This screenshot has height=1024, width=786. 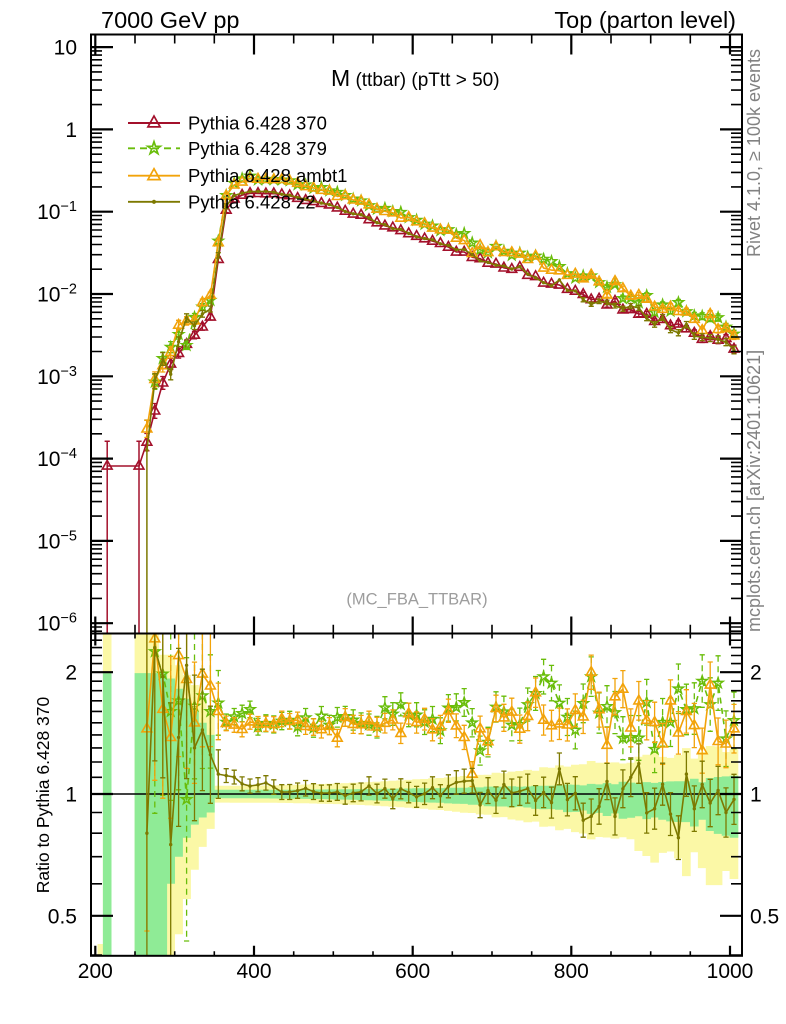 What do you see at coordinates (754, 491) in the screenshot?
I see `svg-text:mcplots.cern.ch [arXiv:2401.10: mcplots.cern.ch [arXiv:2401.10621]` at bounding box center [754, 491].